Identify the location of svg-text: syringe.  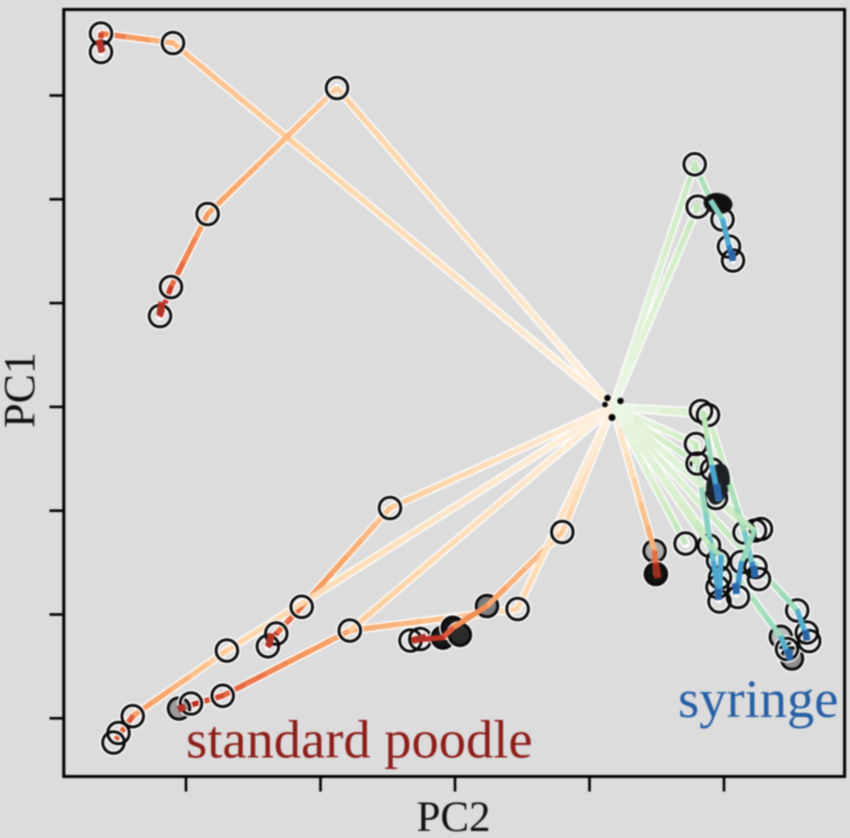
(758, 698).